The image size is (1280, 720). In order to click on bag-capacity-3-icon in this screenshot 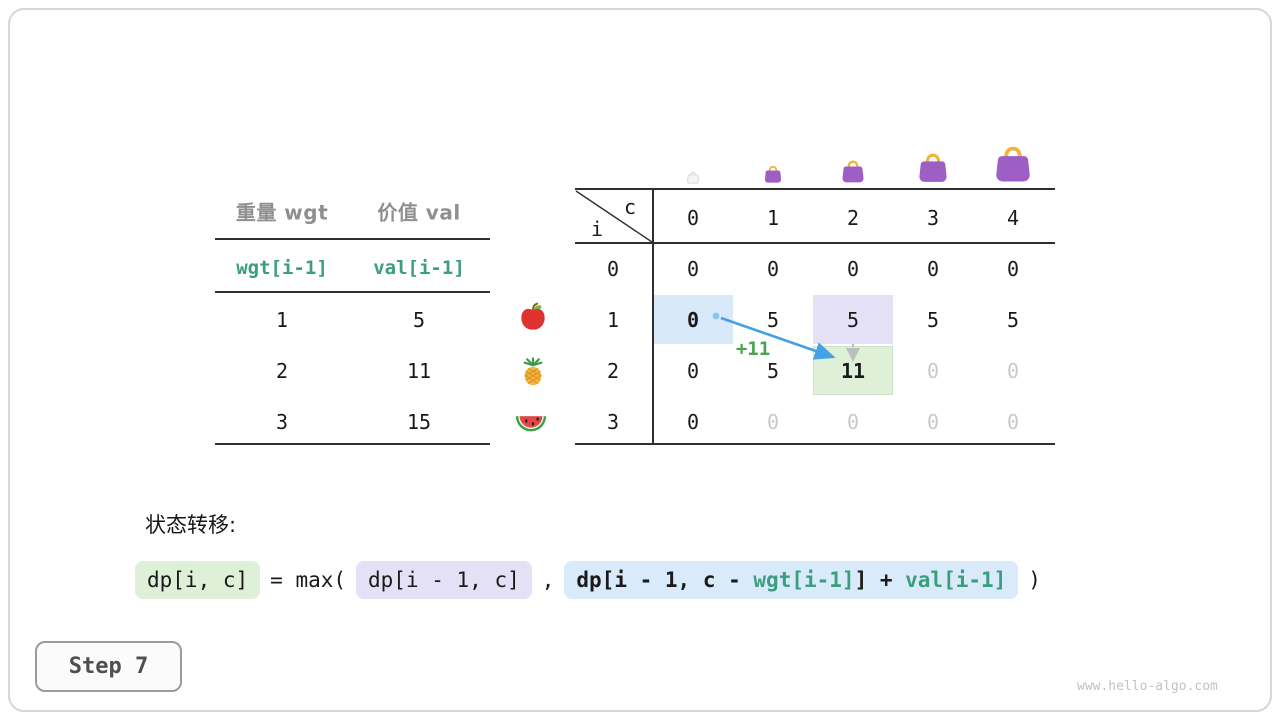, I will do `click(933, 166)`.